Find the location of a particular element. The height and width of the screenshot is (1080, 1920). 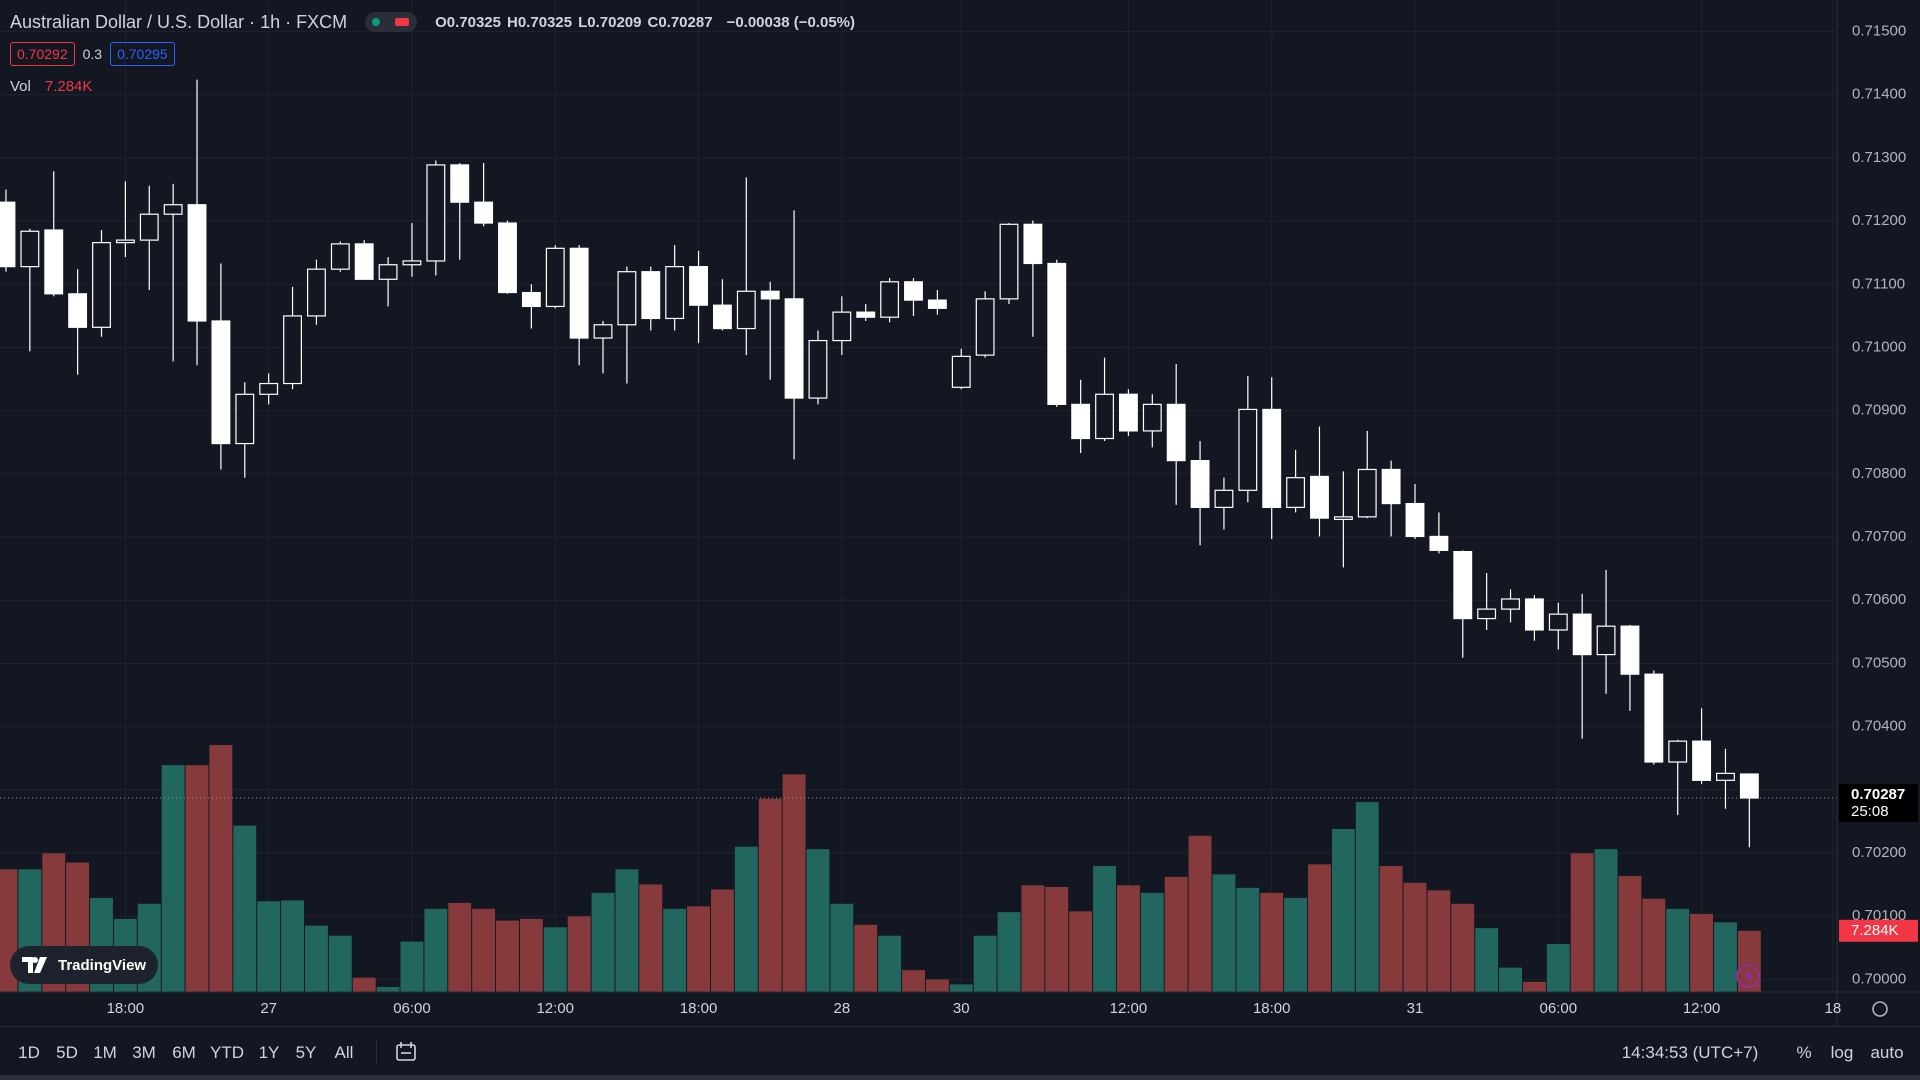

y-tick-label: 0.71000 is located at coordinates (1879, 346).